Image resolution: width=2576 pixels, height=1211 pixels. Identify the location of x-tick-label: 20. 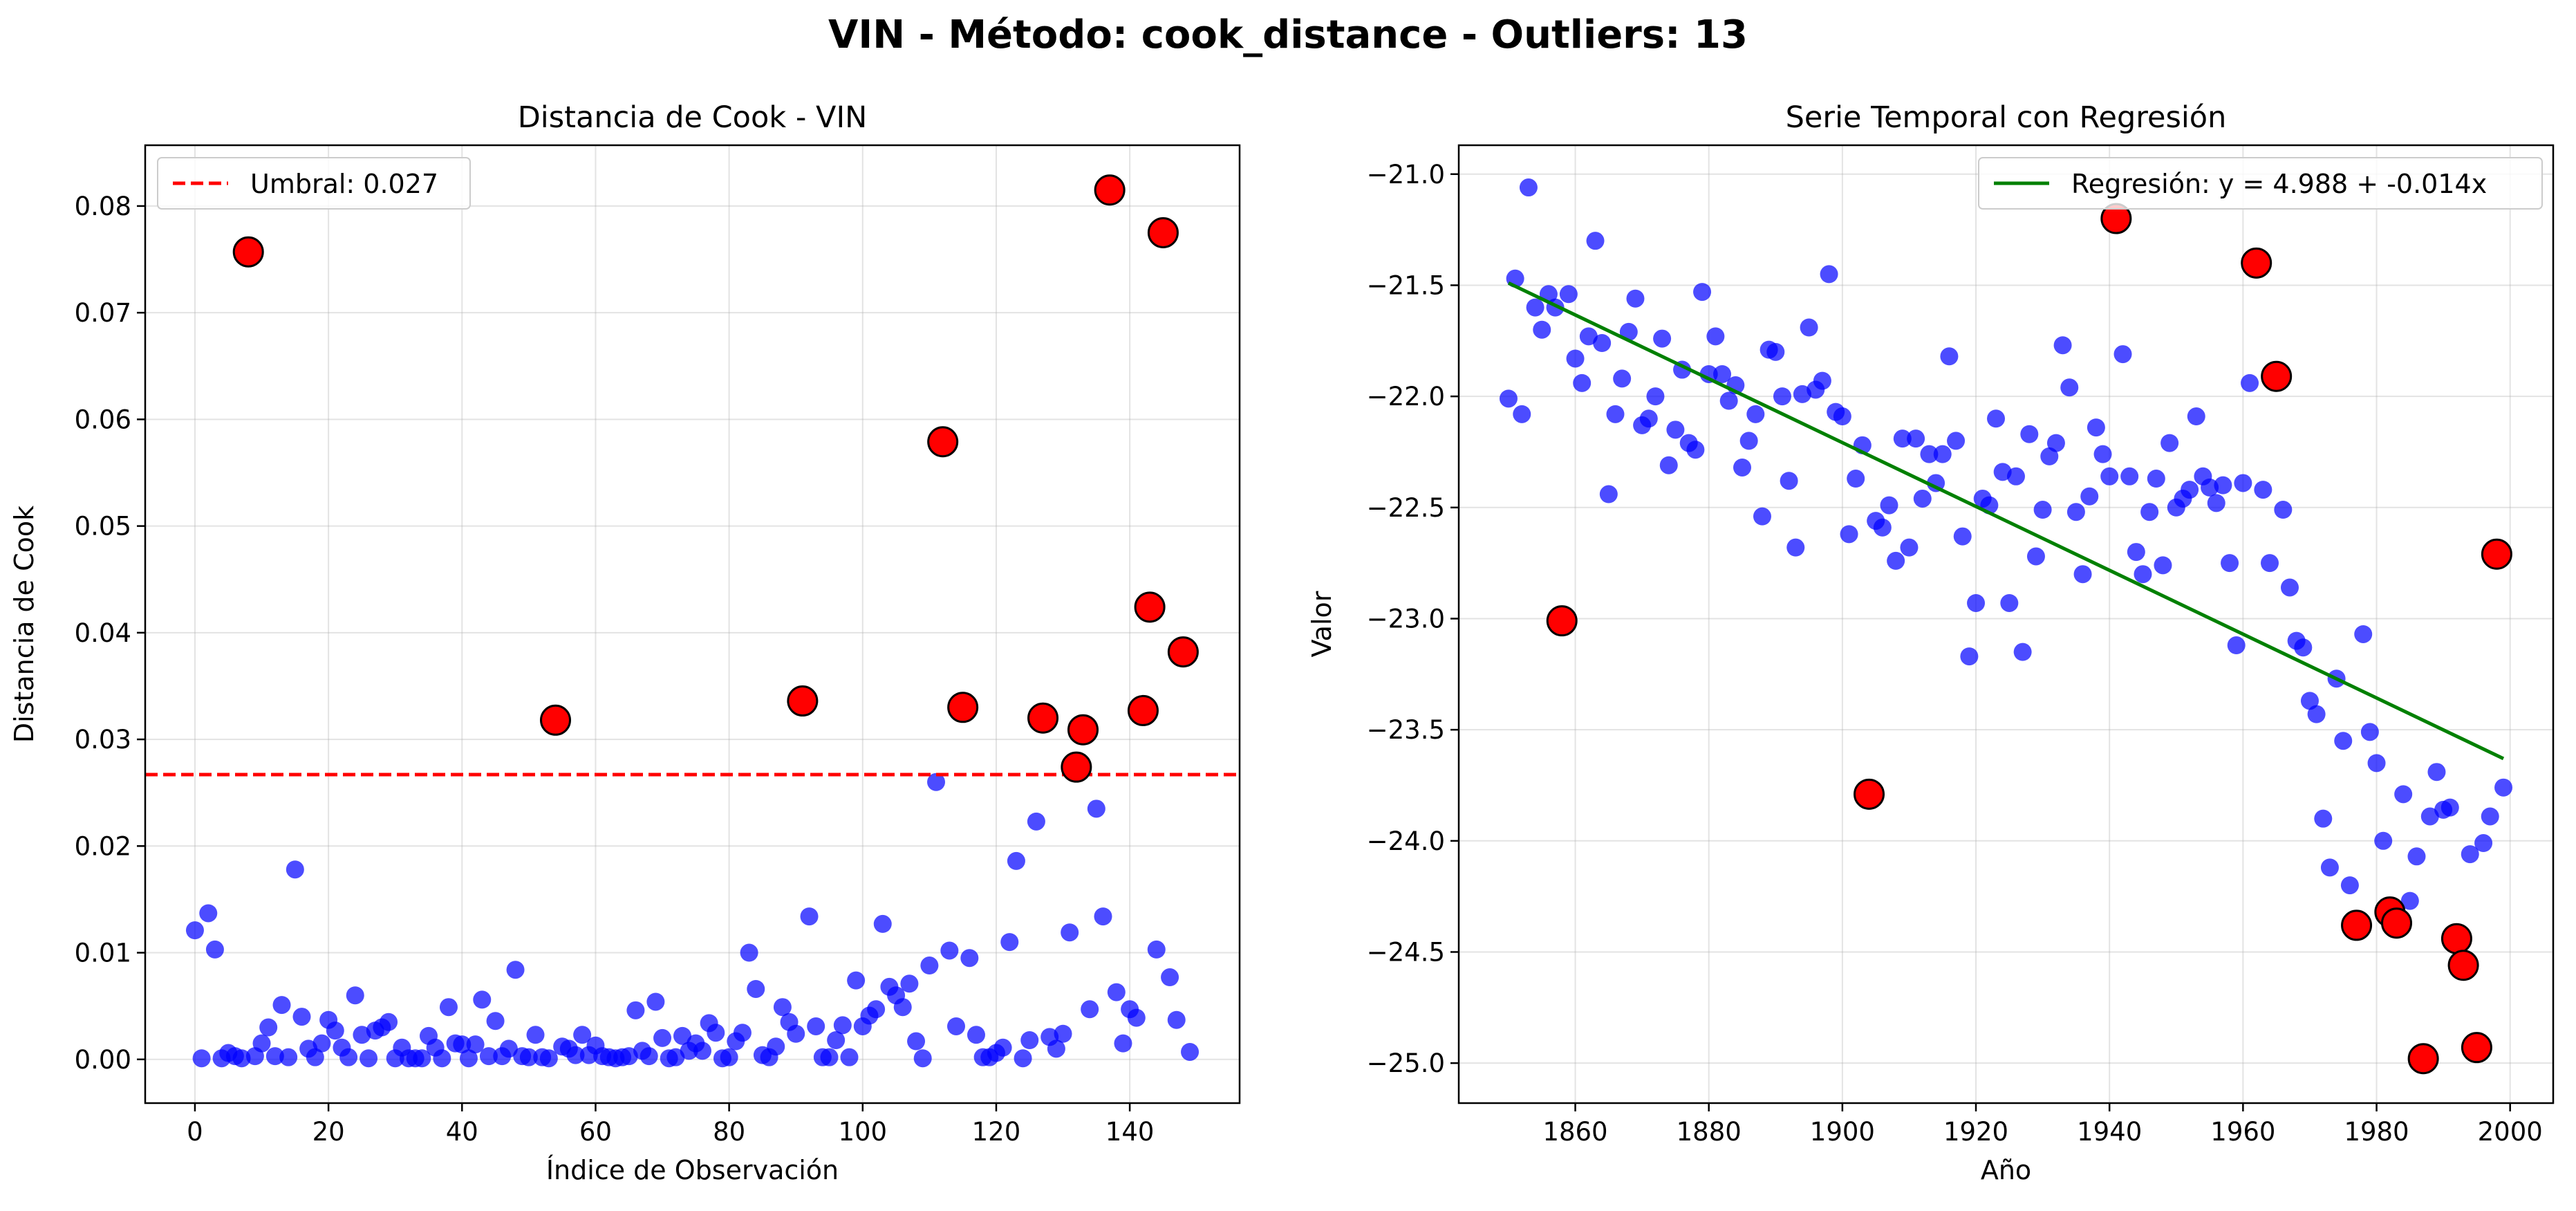
(328, 1132).